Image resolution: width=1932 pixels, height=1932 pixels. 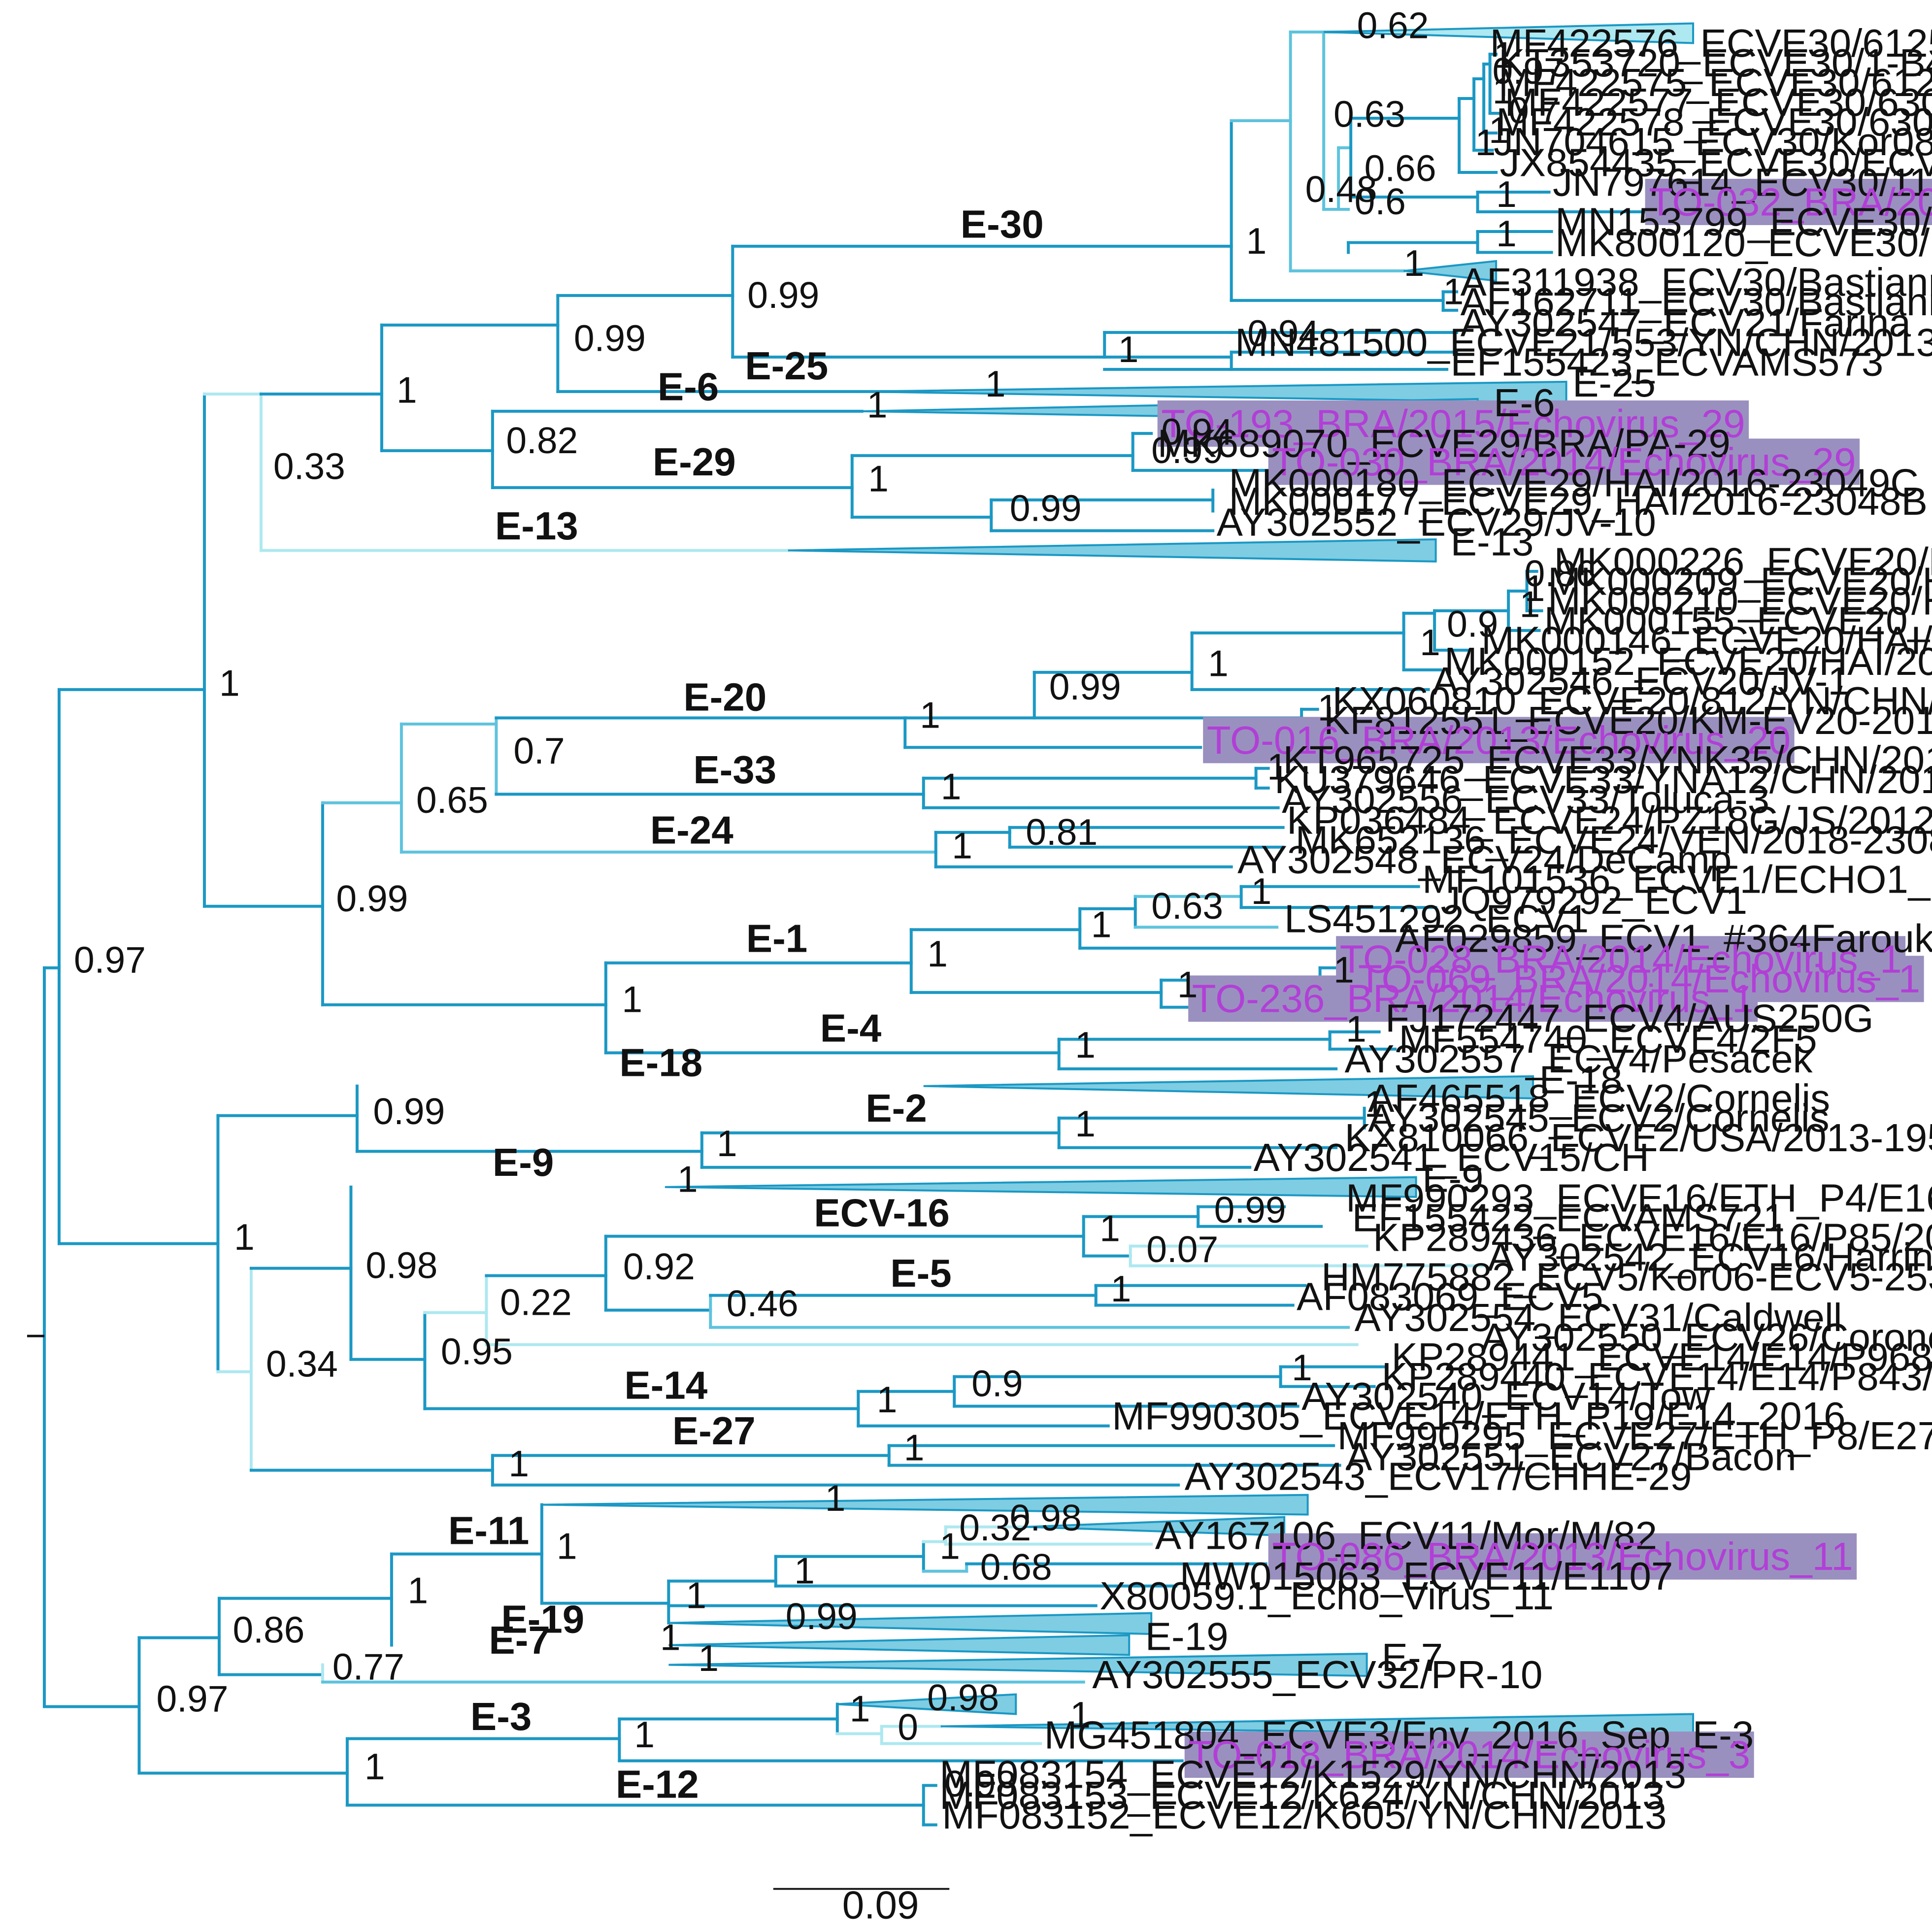 I want to click on tip-label: MK000146_ECVE20/HAI/2016-23038B, so click(x=1706, y=640).